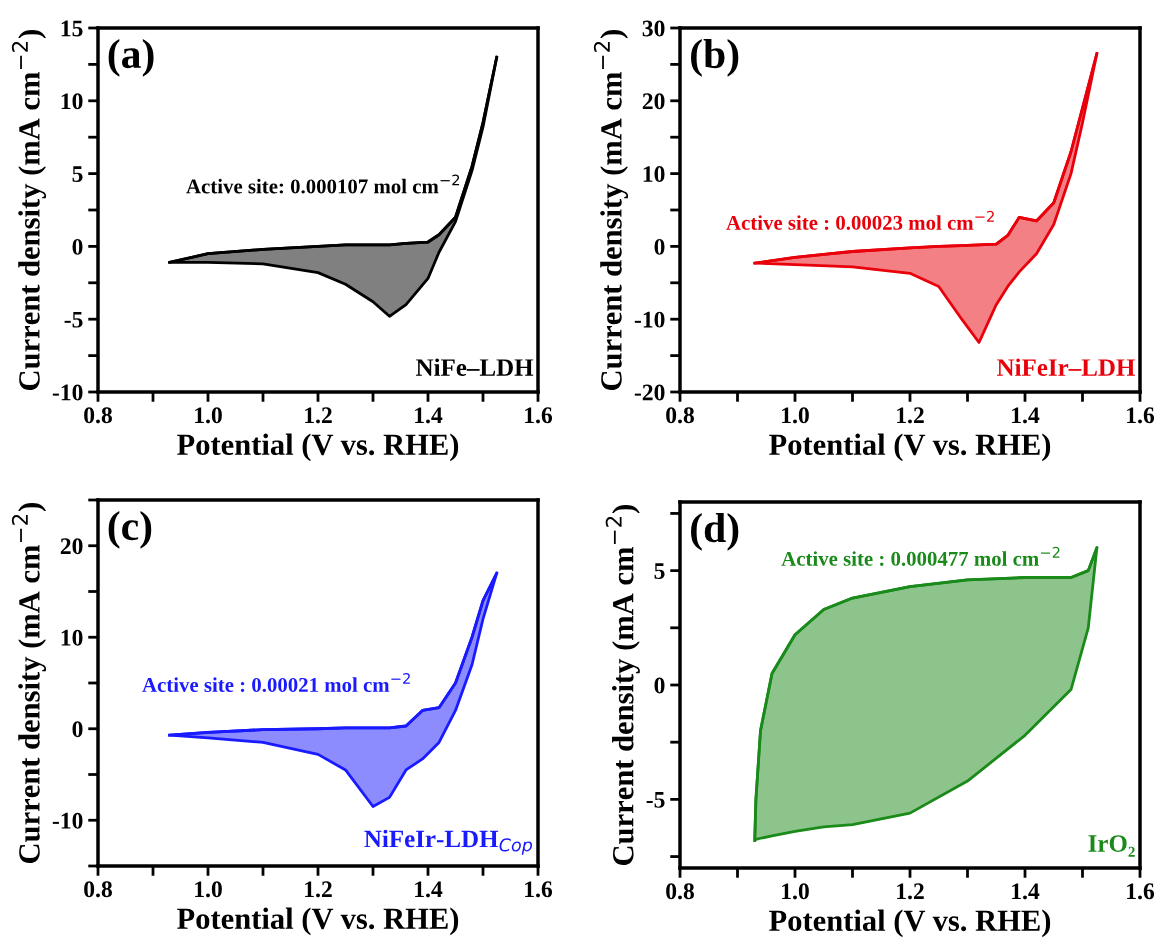 This screenshot has width=1165, height=943. What do you see at coordinates (860, 220) in the screenshot?
I see `annotation: Active site : 0.00023 mol cm$^{−2}$` at bounding box center [860, 220].